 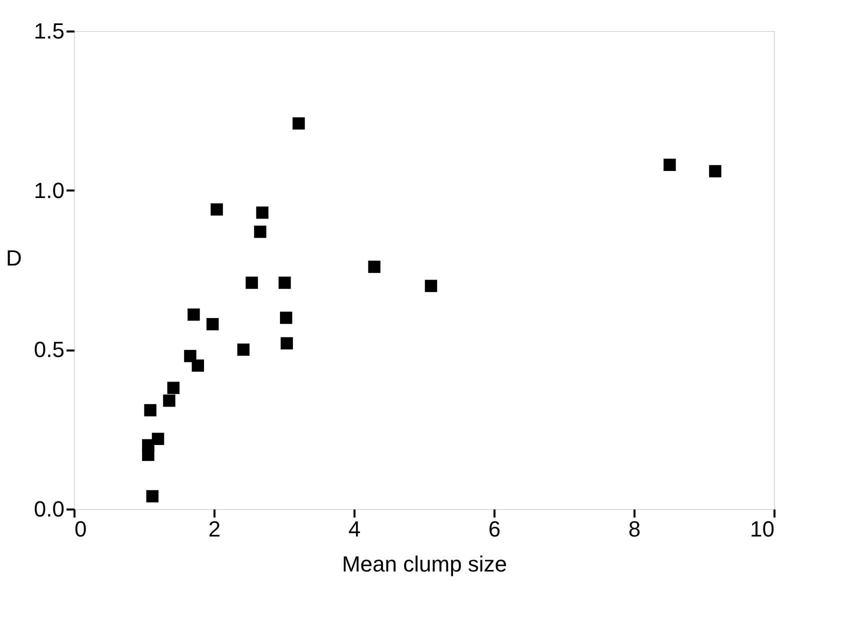 I want to click on y-tick-label: 1.0, so click(x=49, y=190).